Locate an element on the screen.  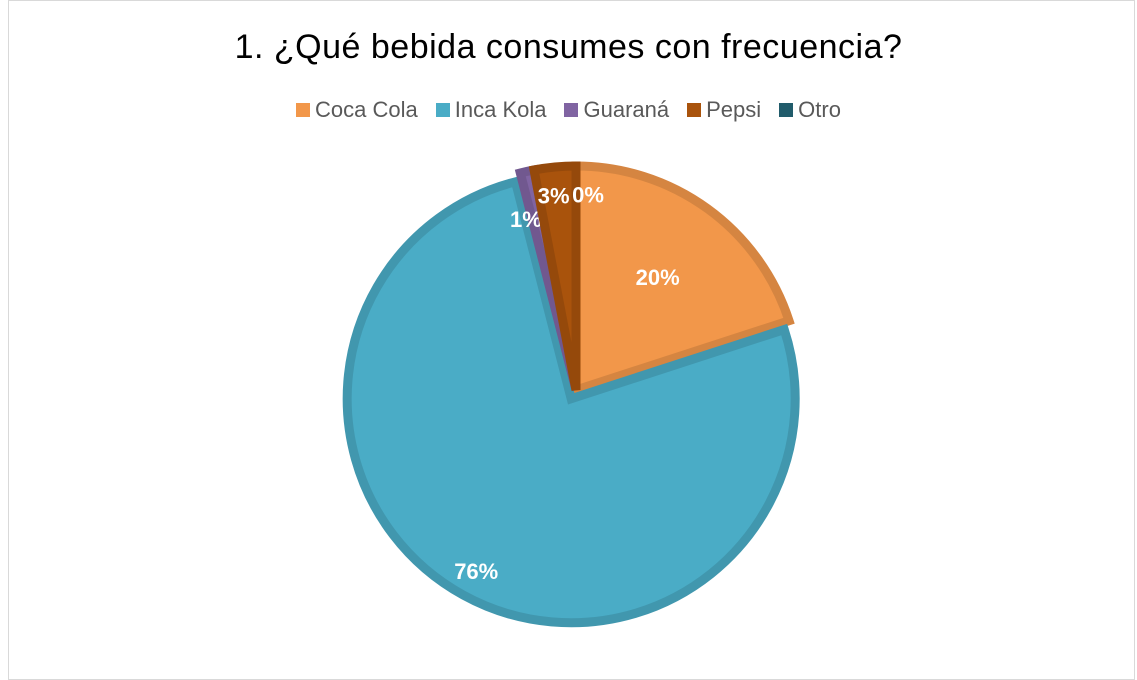
pie-slice-coca-cola is located at coordinates (683, 279).